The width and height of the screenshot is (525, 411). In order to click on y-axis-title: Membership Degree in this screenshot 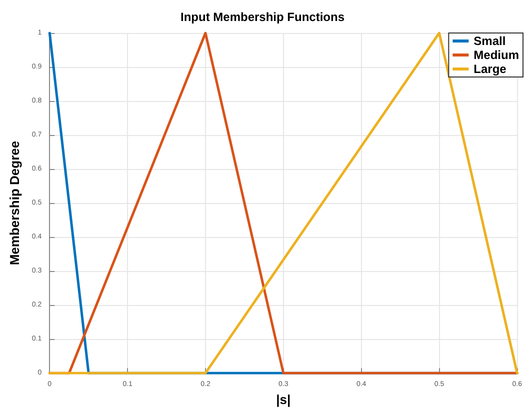, I will do `click(14, 203)`.